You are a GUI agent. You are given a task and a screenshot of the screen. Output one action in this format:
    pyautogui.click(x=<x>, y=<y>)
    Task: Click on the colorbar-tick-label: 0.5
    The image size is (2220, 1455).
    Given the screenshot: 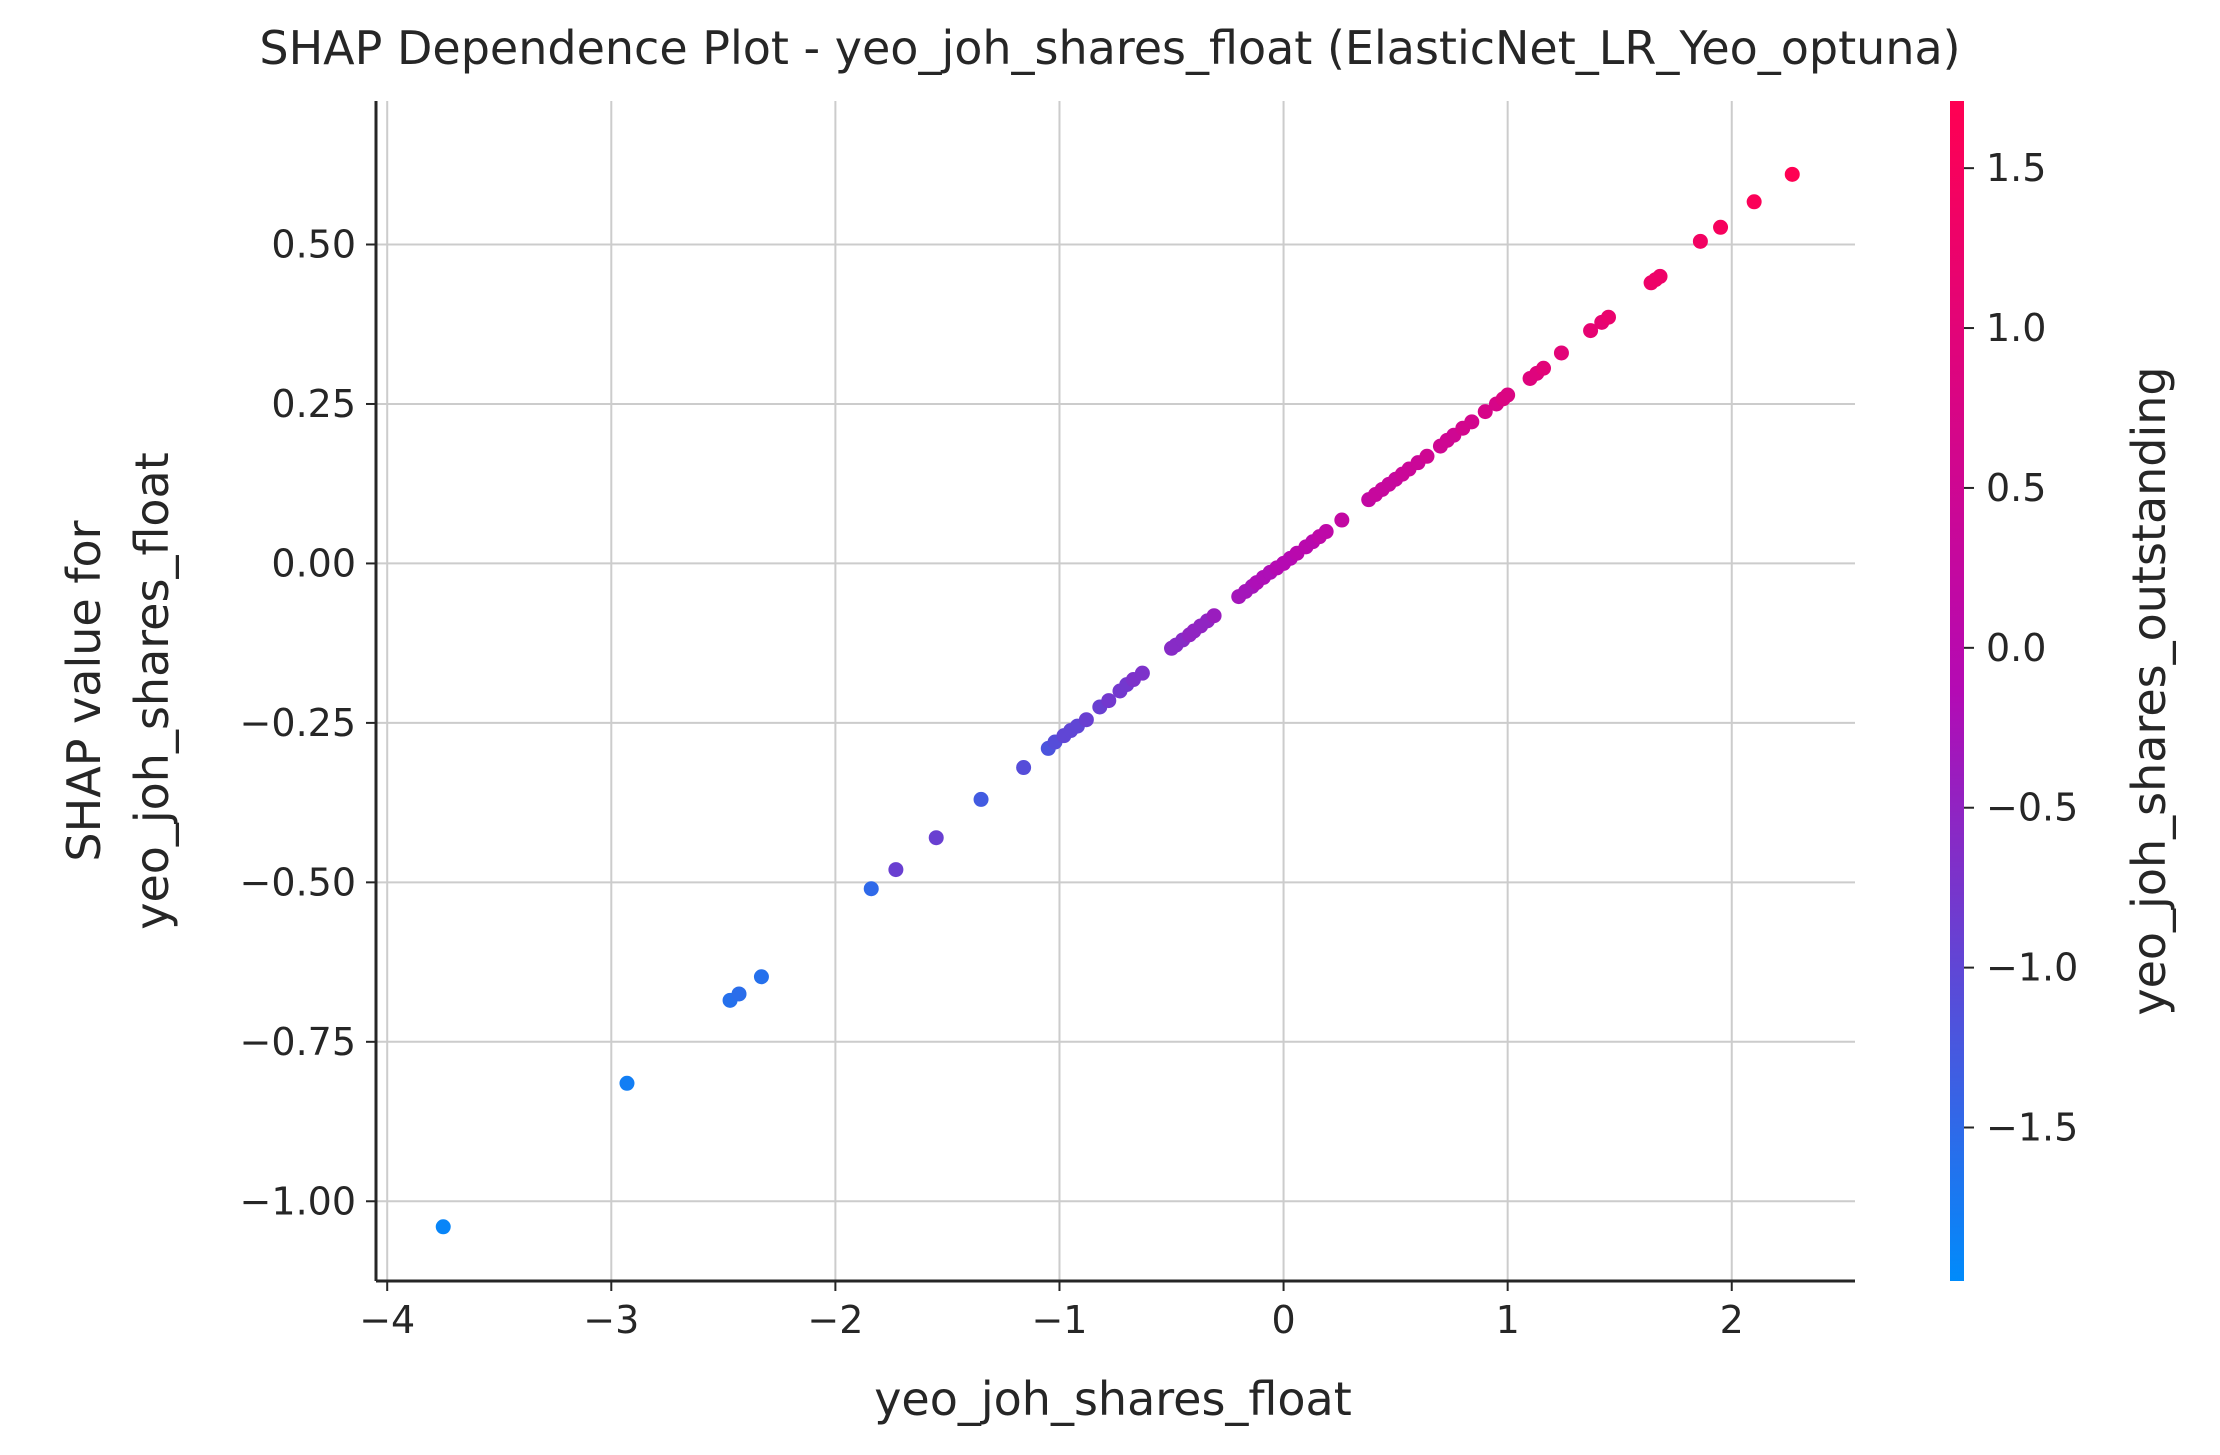 What is the action you would take?
    pyautogui.click(x=2016, y=488)
    